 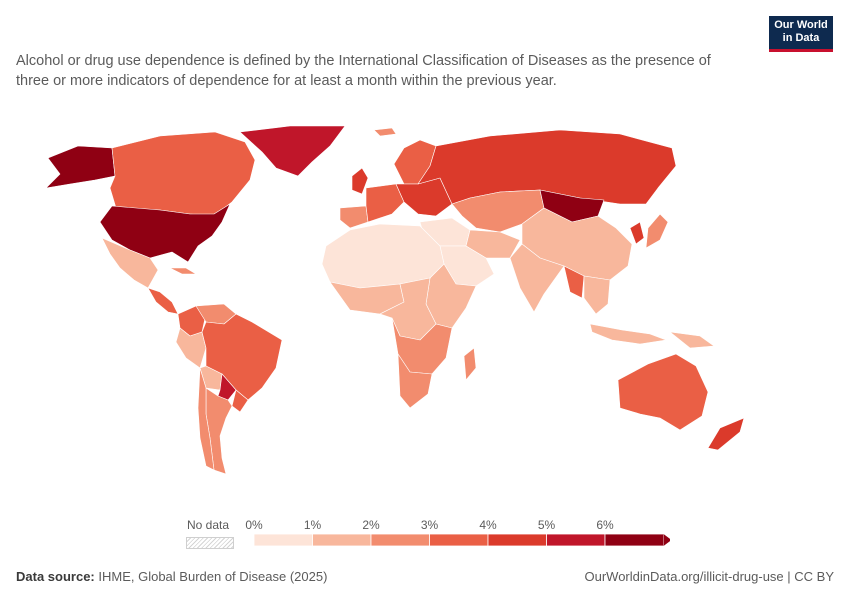 I want to click on owid-logo: Our World in Data, so click(x=801, y=34).